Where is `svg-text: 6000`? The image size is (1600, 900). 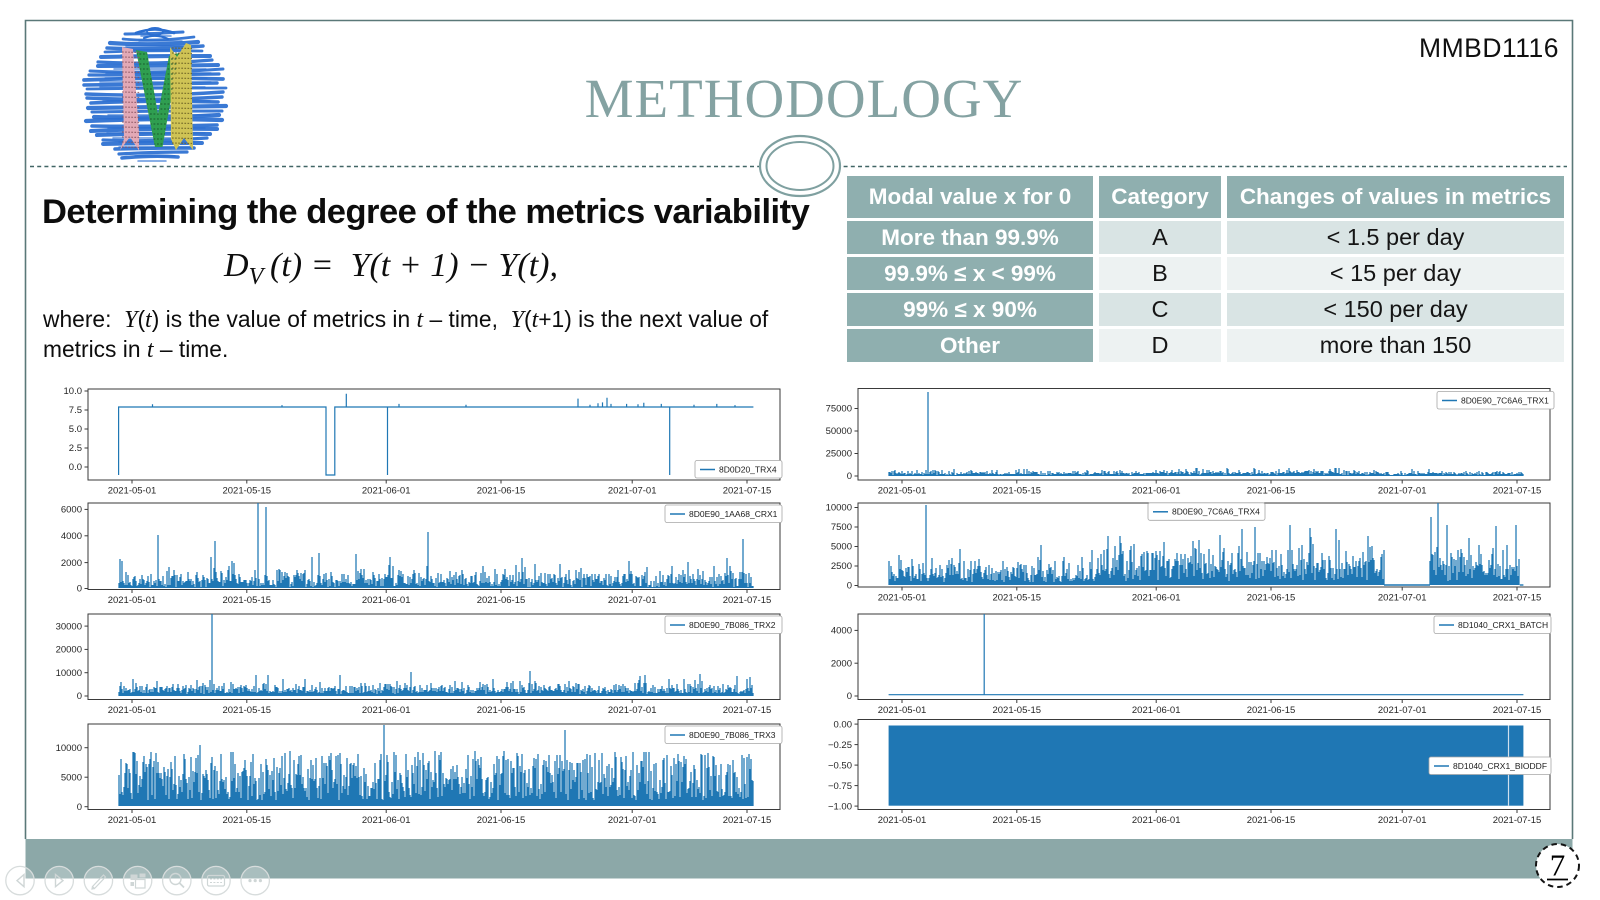
svg-text: 6000 is located at coordinates (71, 510).